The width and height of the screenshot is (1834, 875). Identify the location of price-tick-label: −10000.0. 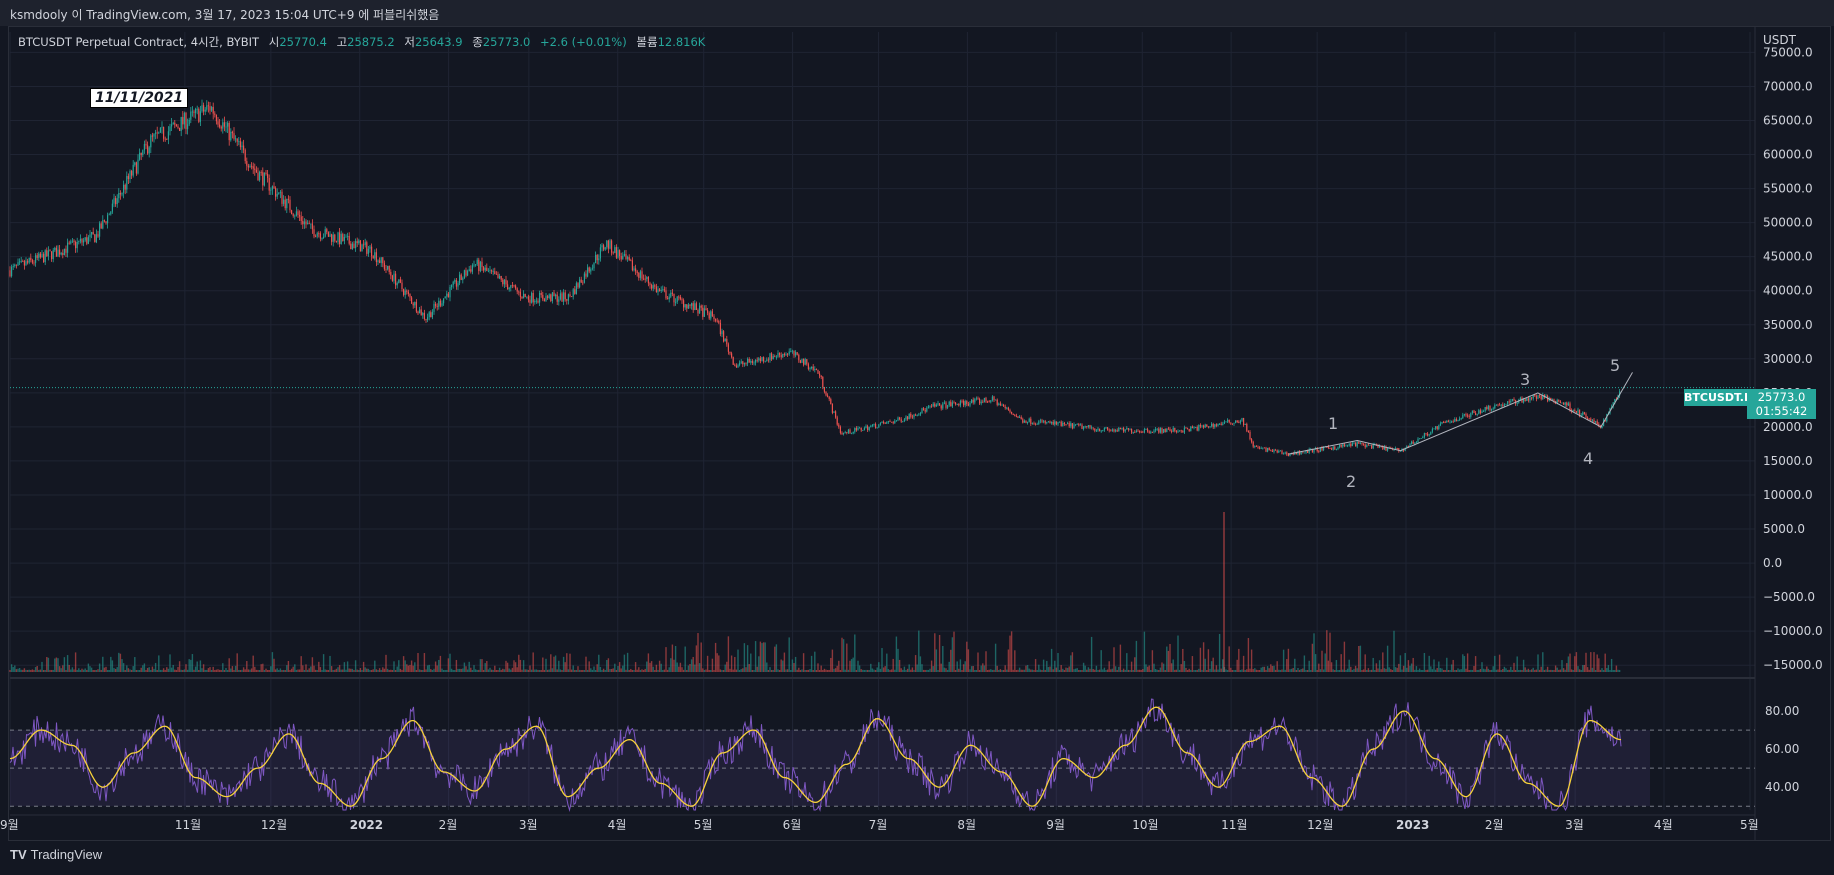
(1793, 631).